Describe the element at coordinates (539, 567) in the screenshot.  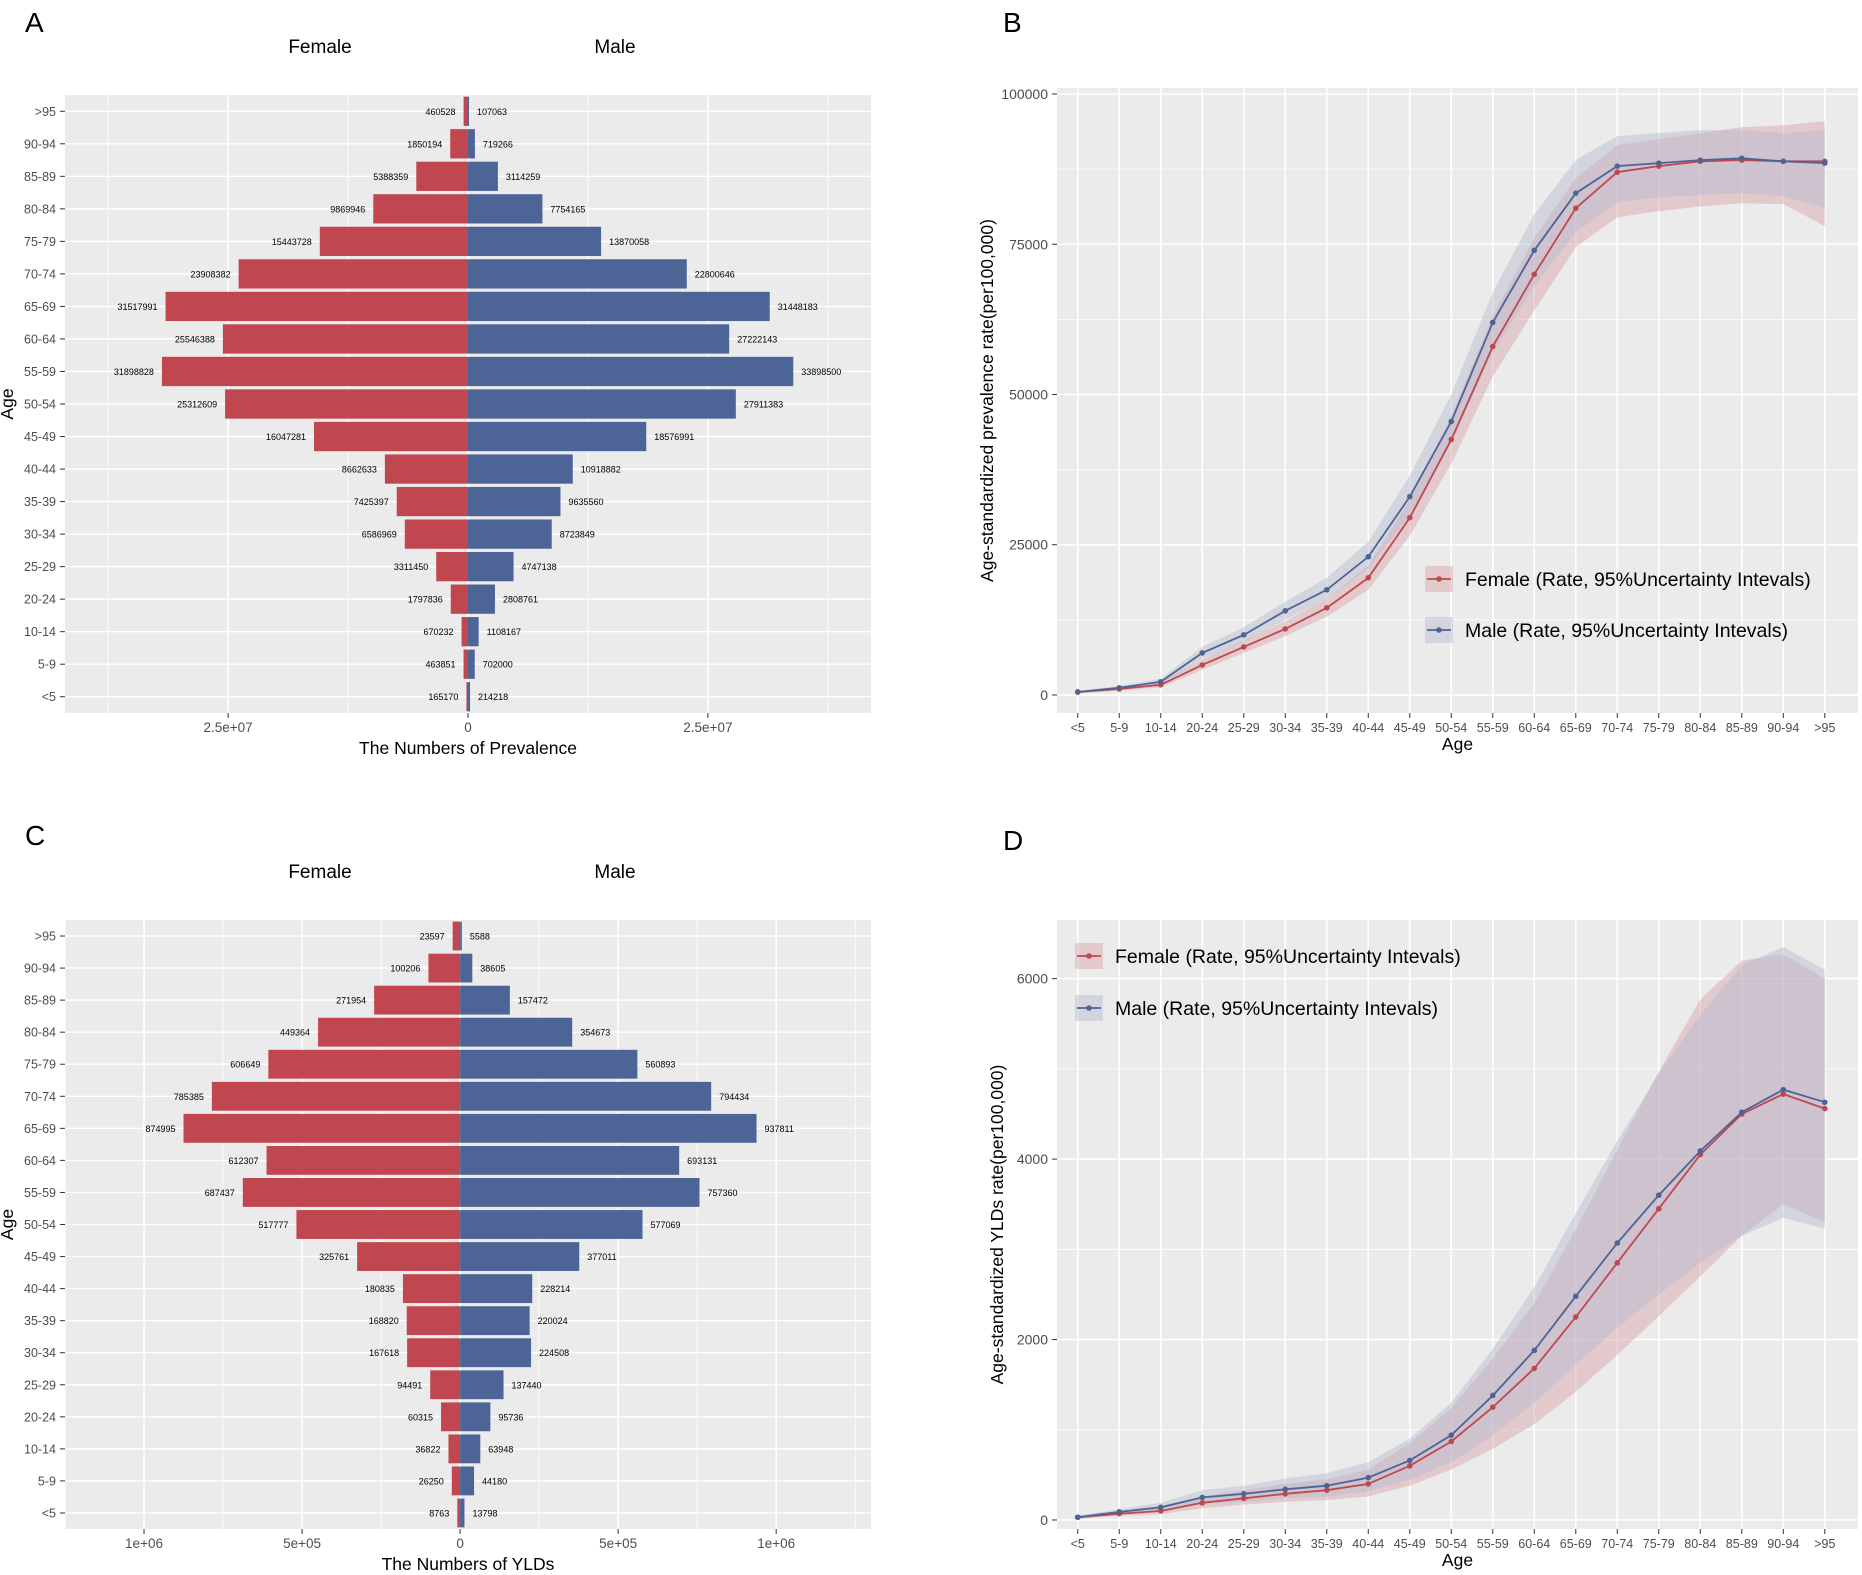
I see `male-data-label: 4747138` at that location.